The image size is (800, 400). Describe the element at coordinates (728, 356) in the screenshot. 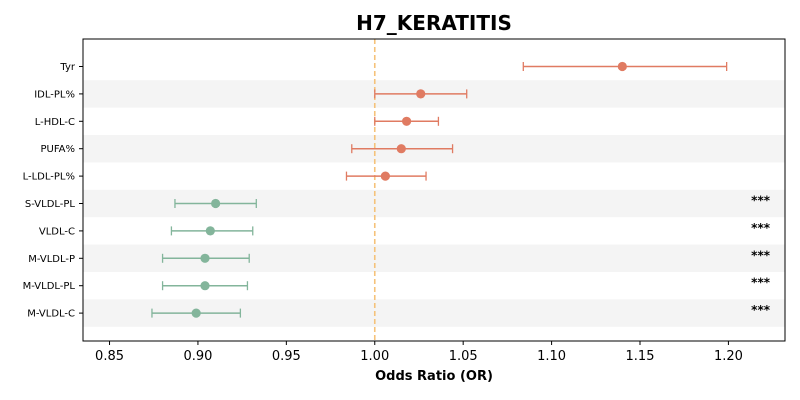

I see `x-tick-label: 1.20` at that location.